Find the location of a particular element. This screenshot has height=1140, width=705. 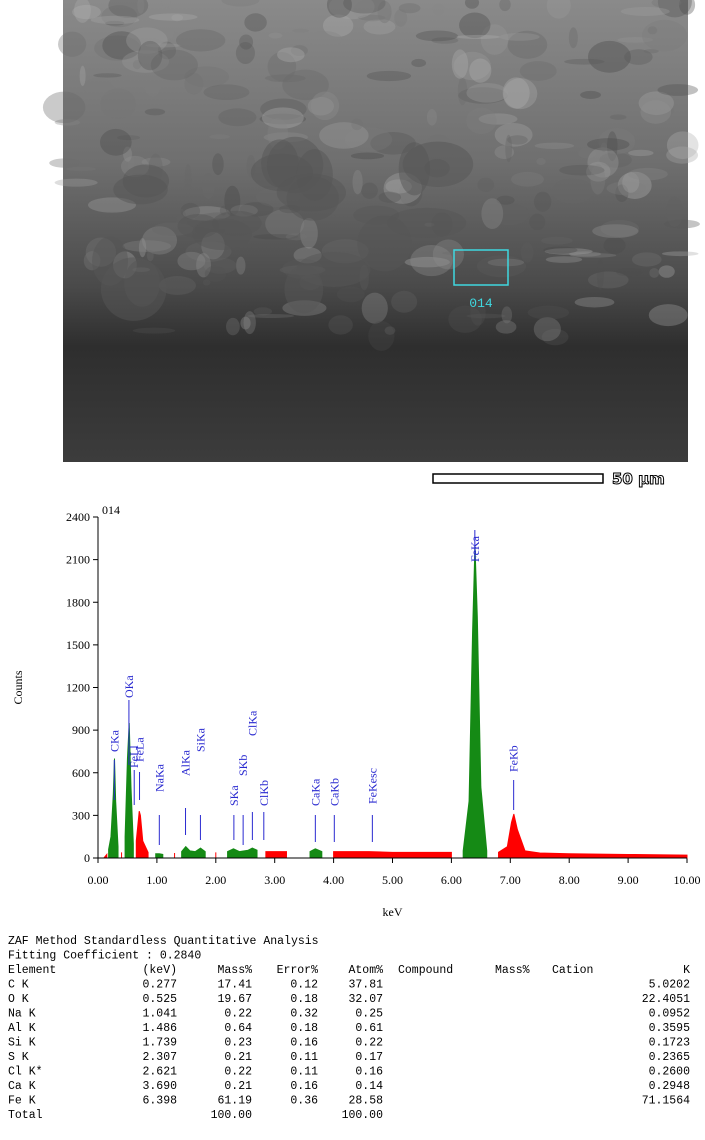

table-cell: 0.25 is located at coordinates (369, 1014).